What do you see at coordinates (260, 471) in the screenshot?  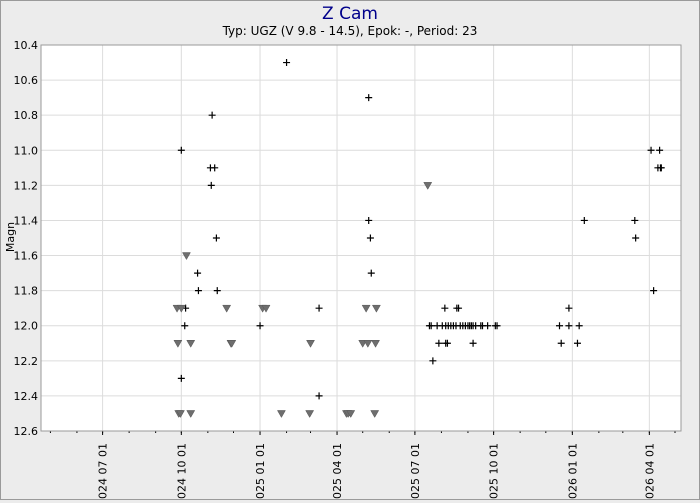 I see `x-tick-label: 2025 01 01` at bounding box center [260, 471].